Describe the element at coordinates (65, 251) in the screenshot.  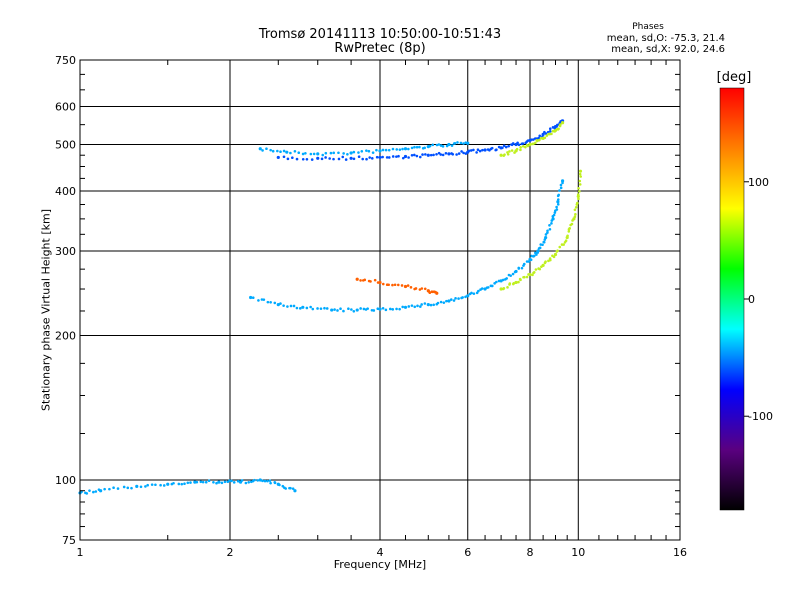
I see `y-tick-label: 300` at that location.